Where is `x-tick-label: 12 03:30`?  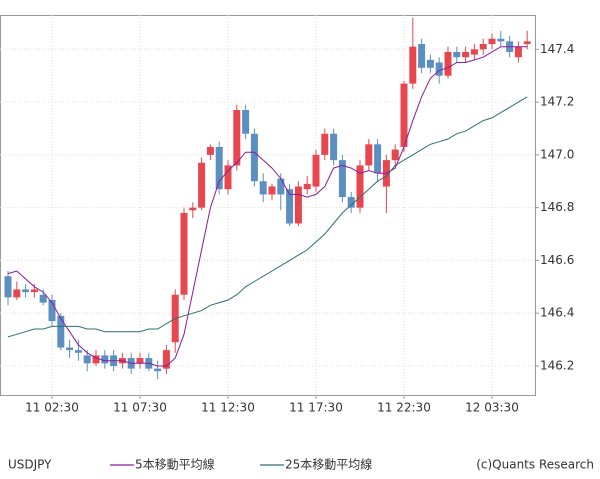
x-tick-label: 12 03:30 is located at coordinates (492, 408).